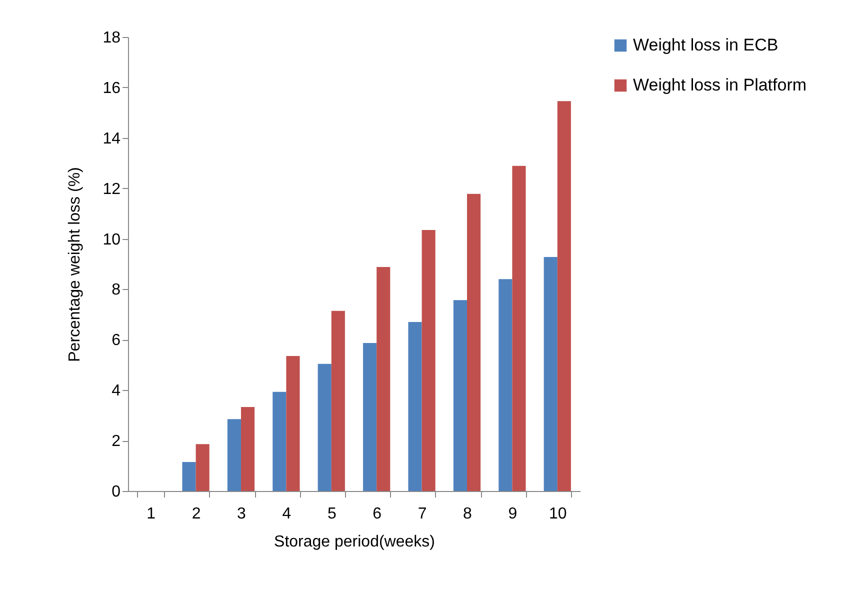 This screenshot has width=841, height=593. What do you see at coordinates (116, 290) in the screenshot?
I see `y-tick-label: 8` at bounding box center [116, 290].